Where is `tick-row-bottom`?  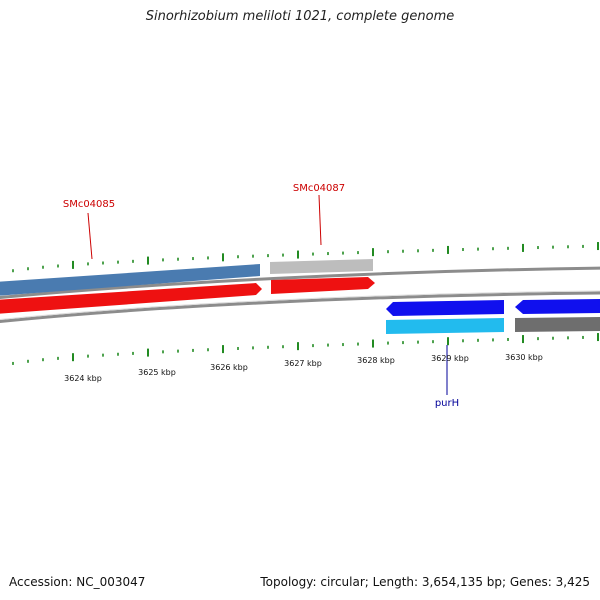
tick-row-bottom is located at coordinates (305, 349).